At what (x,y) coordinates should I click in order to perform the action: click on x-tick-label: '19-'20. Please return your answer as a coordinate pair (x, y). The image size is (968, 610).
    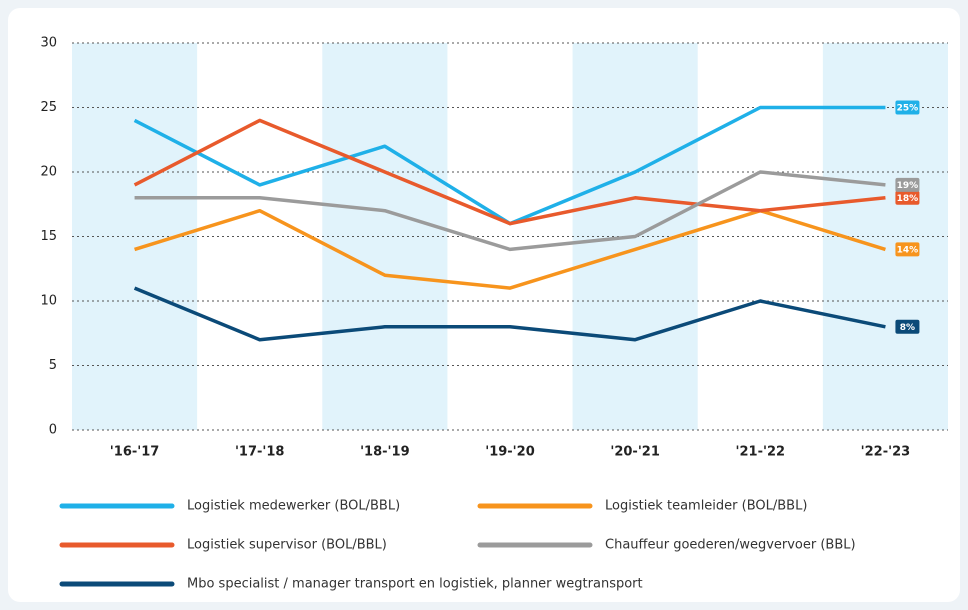
    Looking at the image, I should click on (510, 452).